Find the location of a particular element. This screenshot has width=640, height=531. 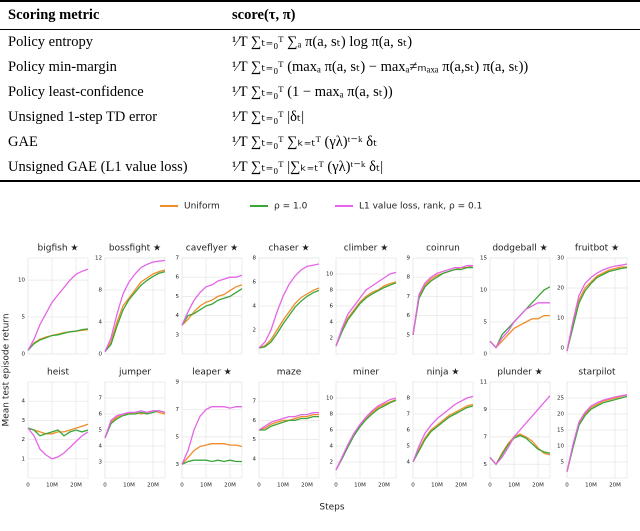

chart-title: climber ★ is located at coordinates (366, 249).